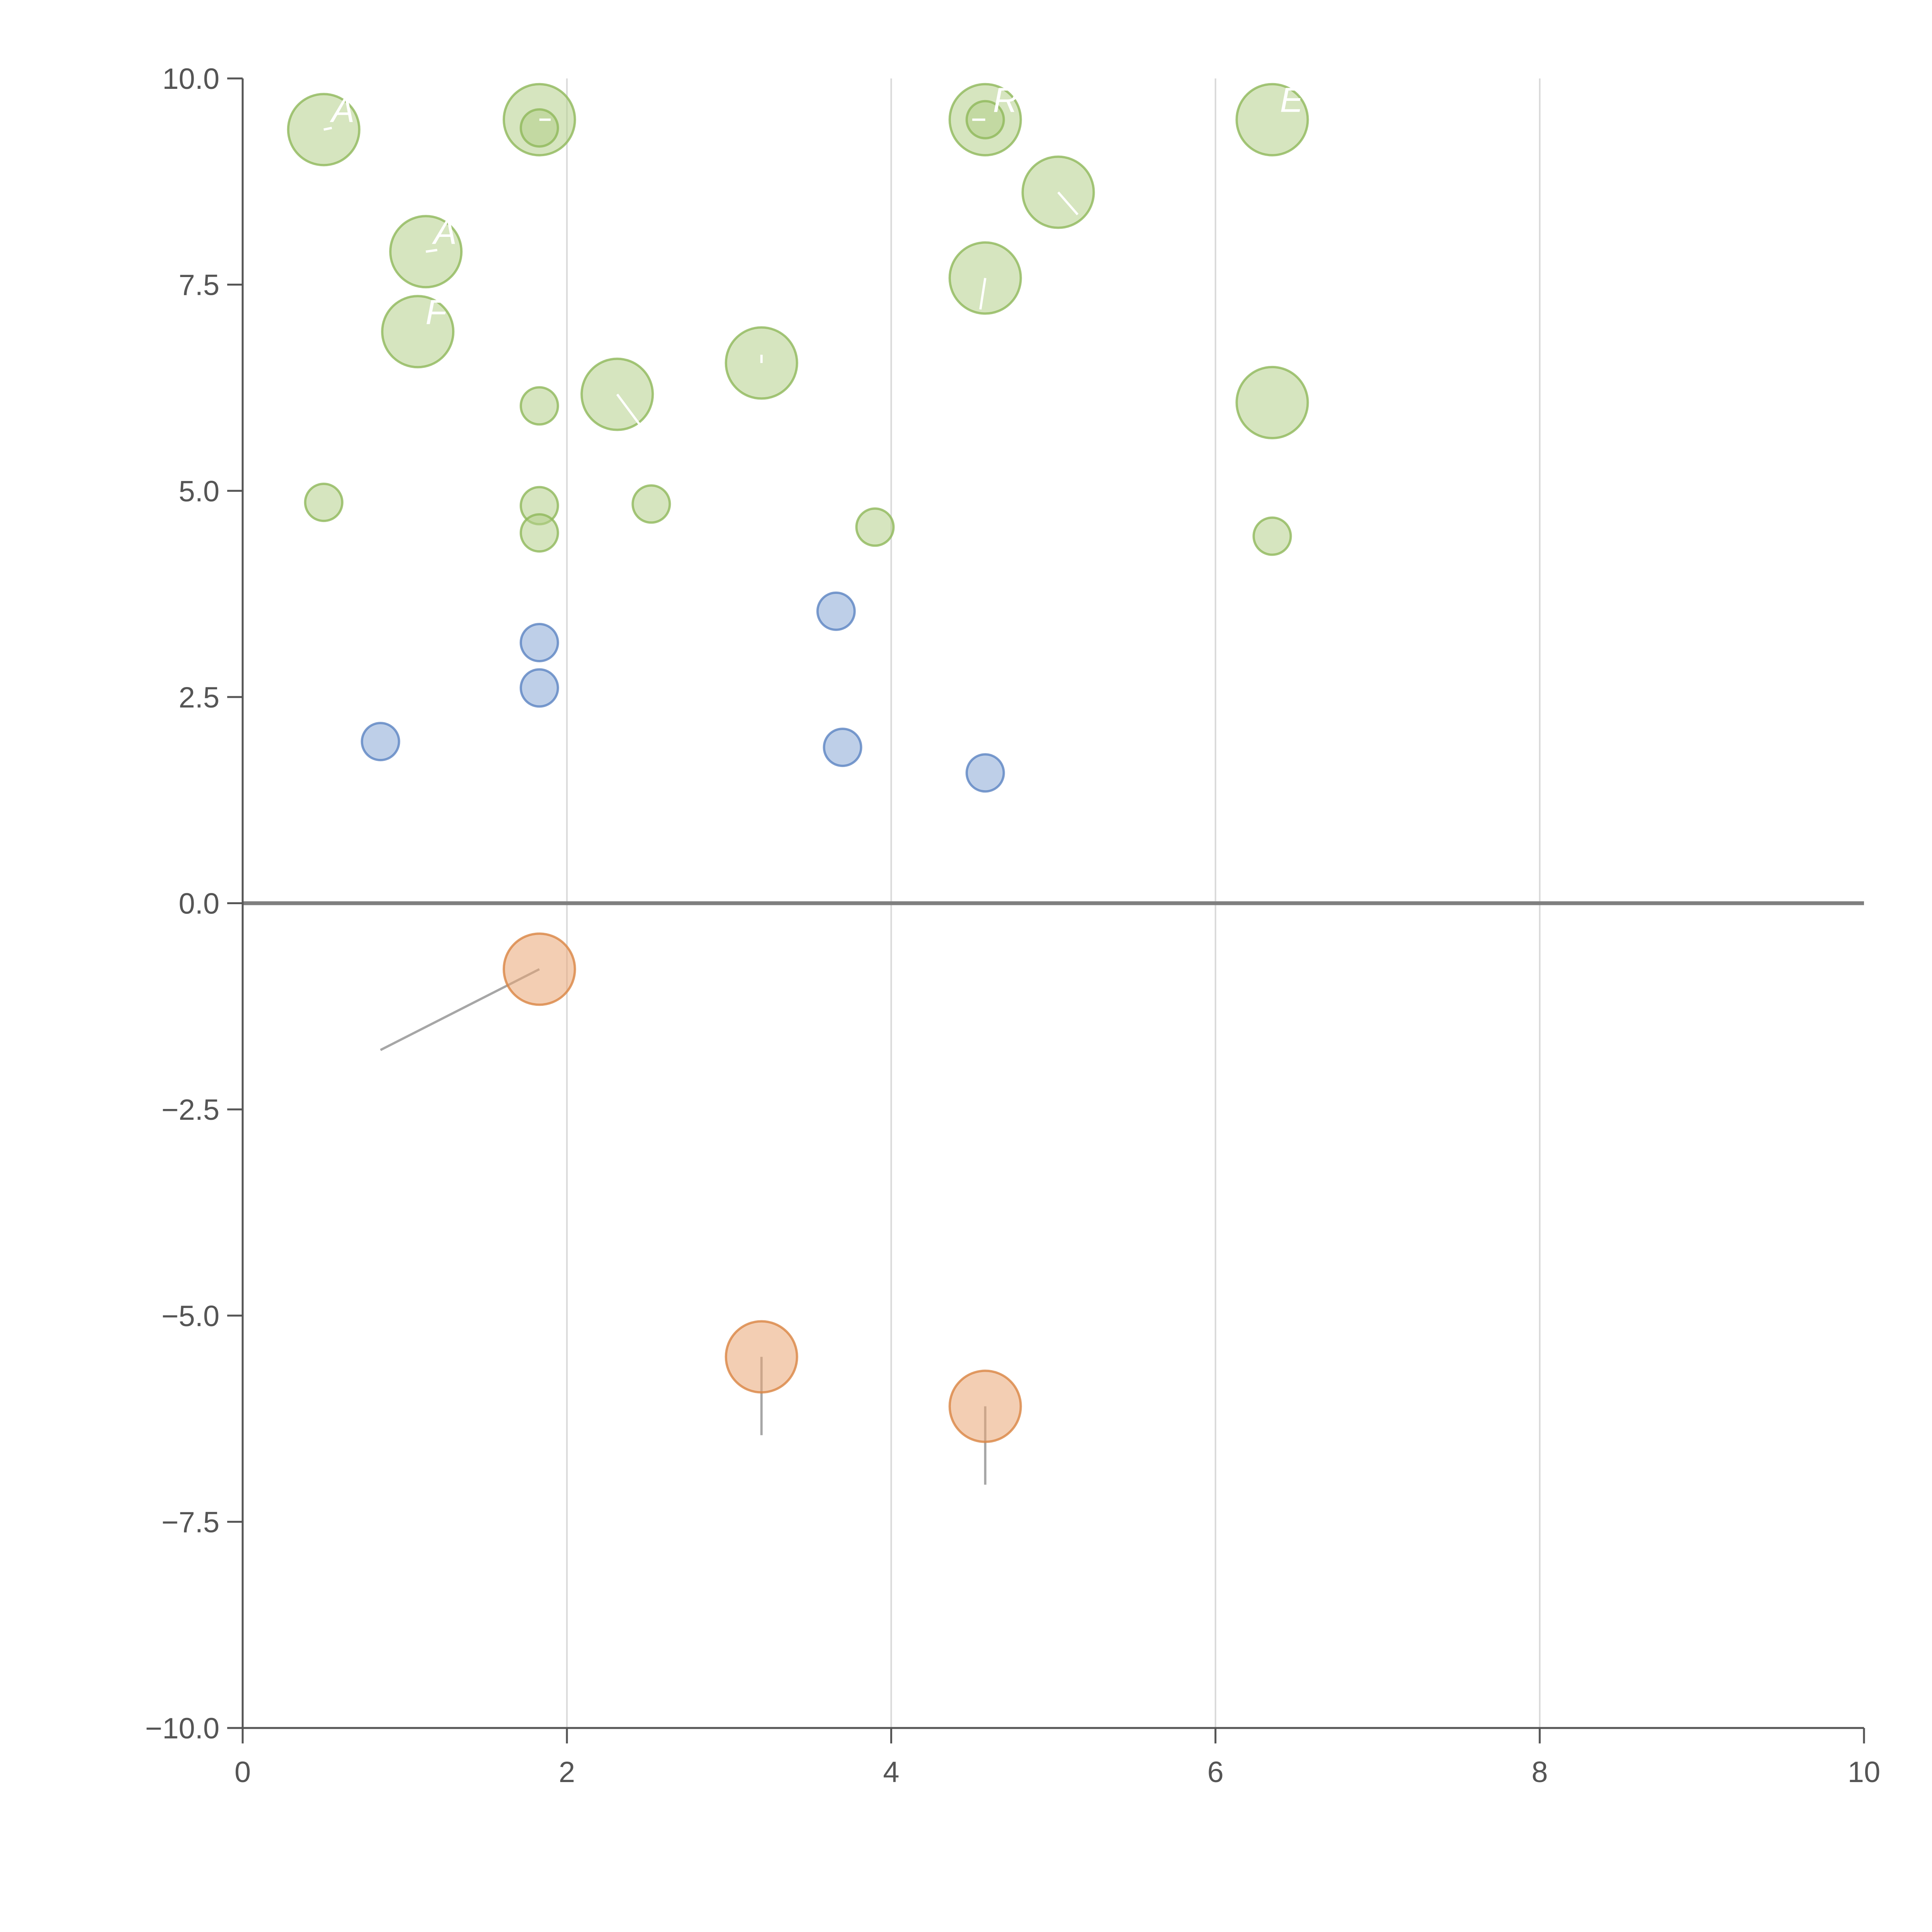 The width and height of the screenshot is (1932, 1932). What do you see at coordinates (191, 1523) in the screenshot?
I see `y-tick-label: −7.5` at bounding box center [191, 1523].